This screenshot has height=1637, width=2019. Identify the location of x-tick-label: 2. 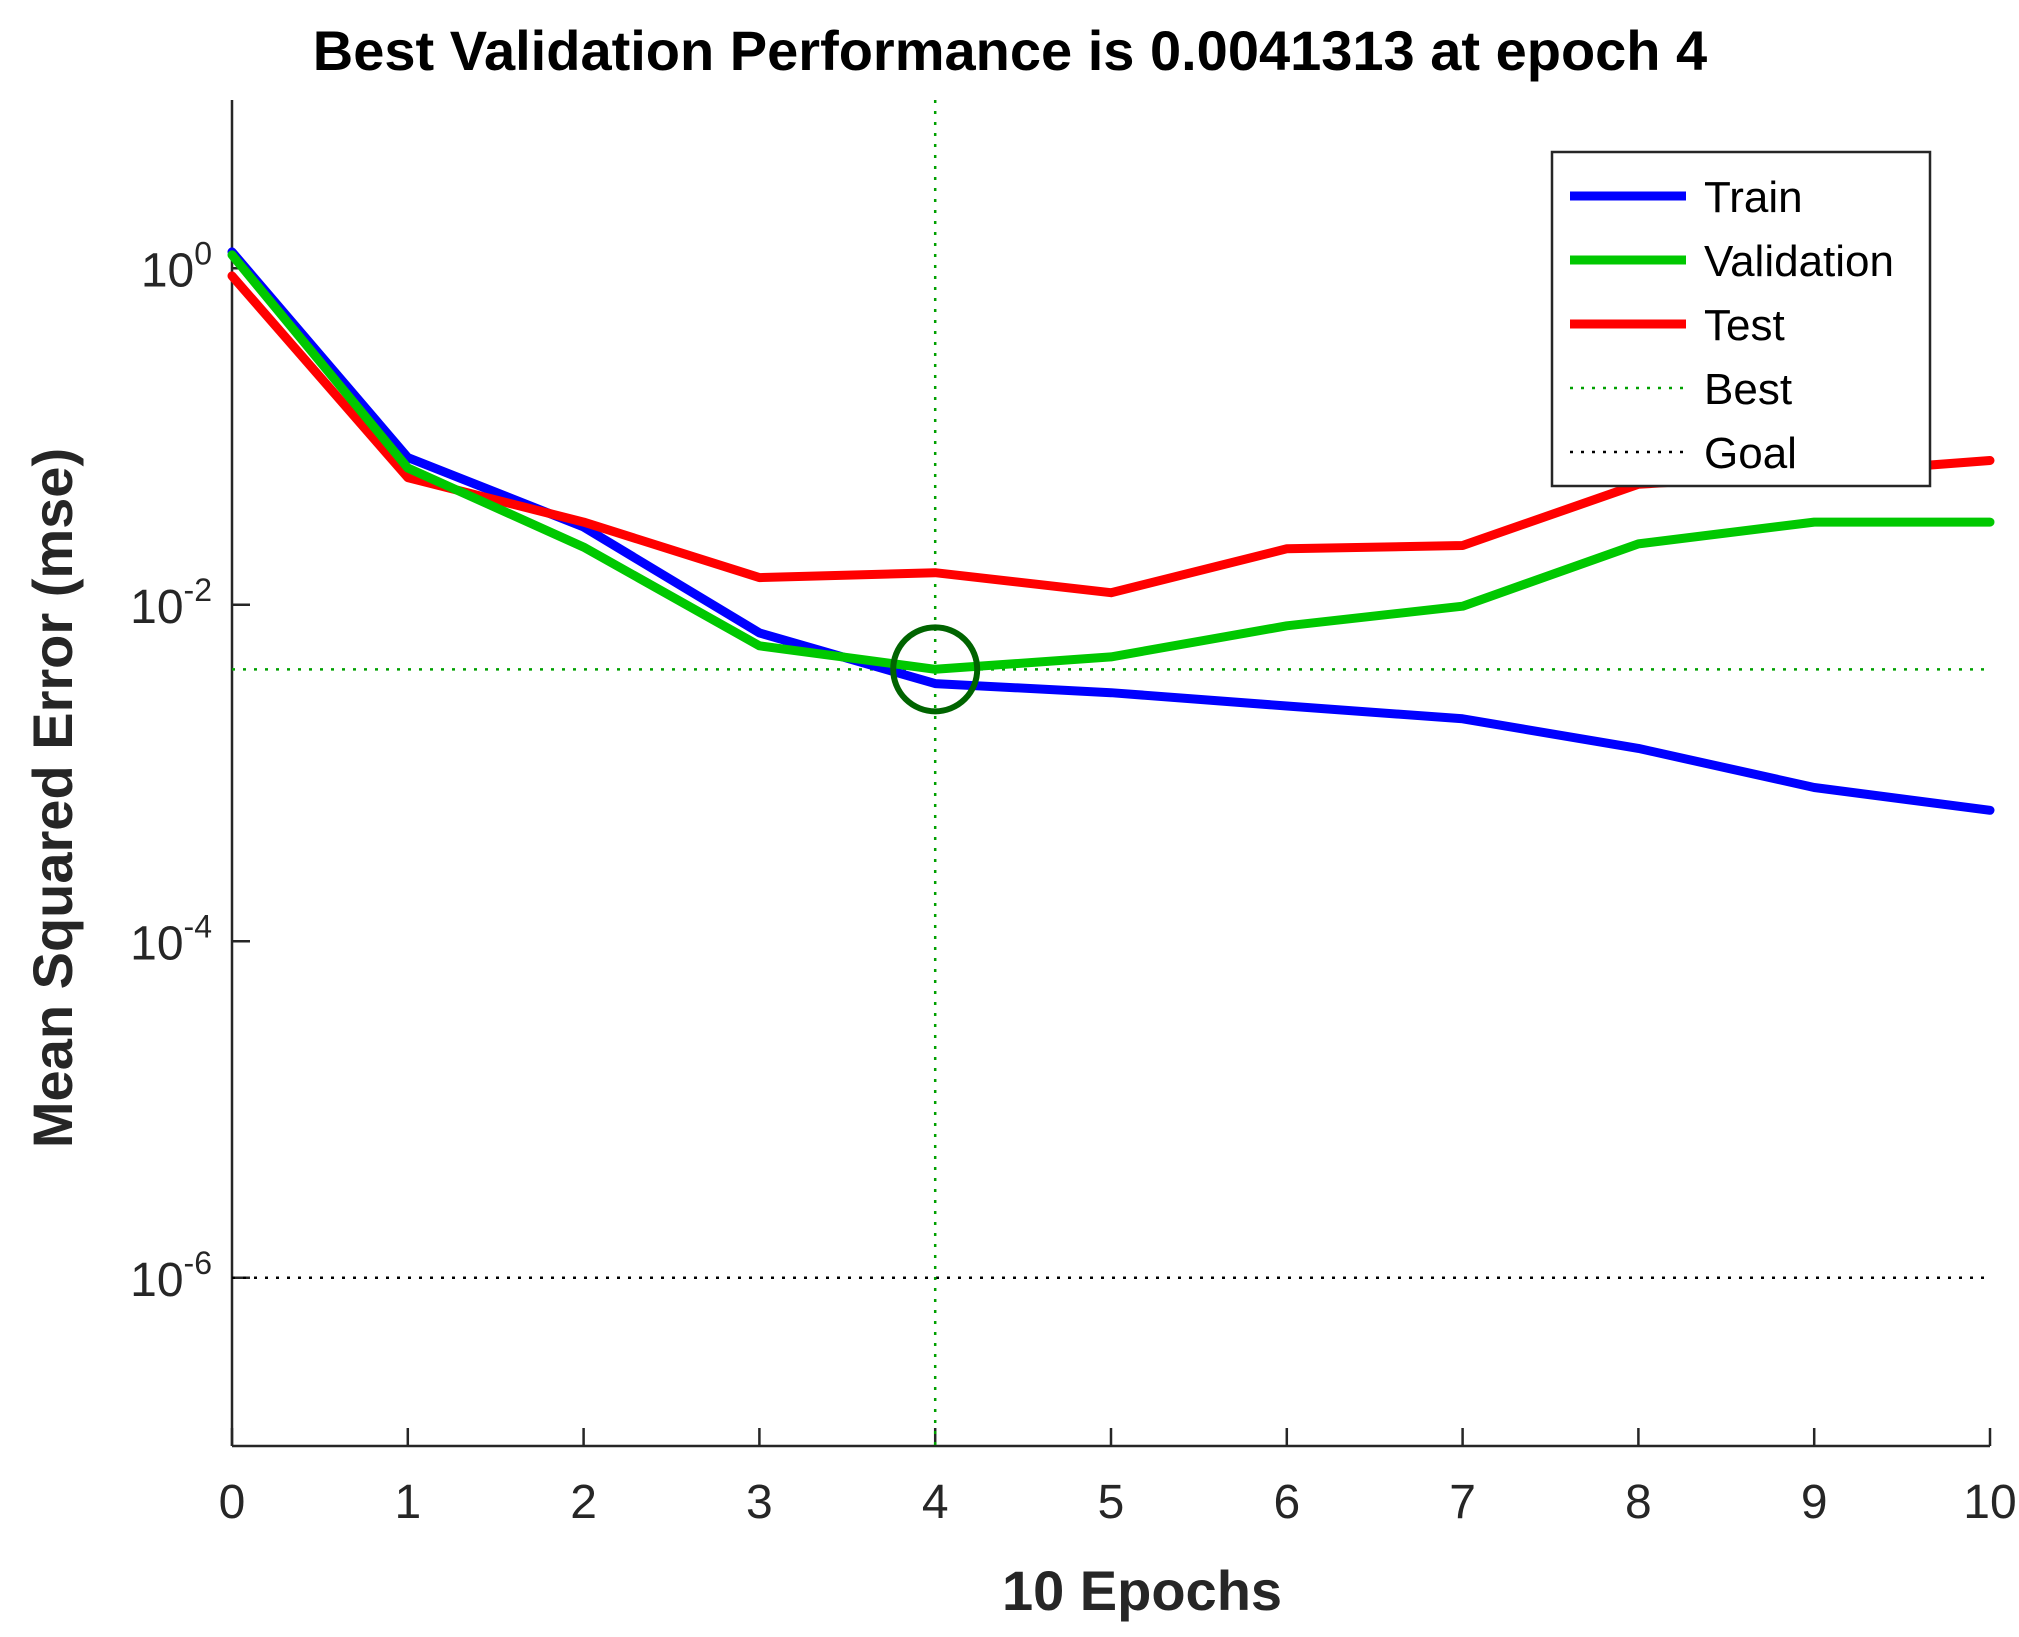
(583, 1502).